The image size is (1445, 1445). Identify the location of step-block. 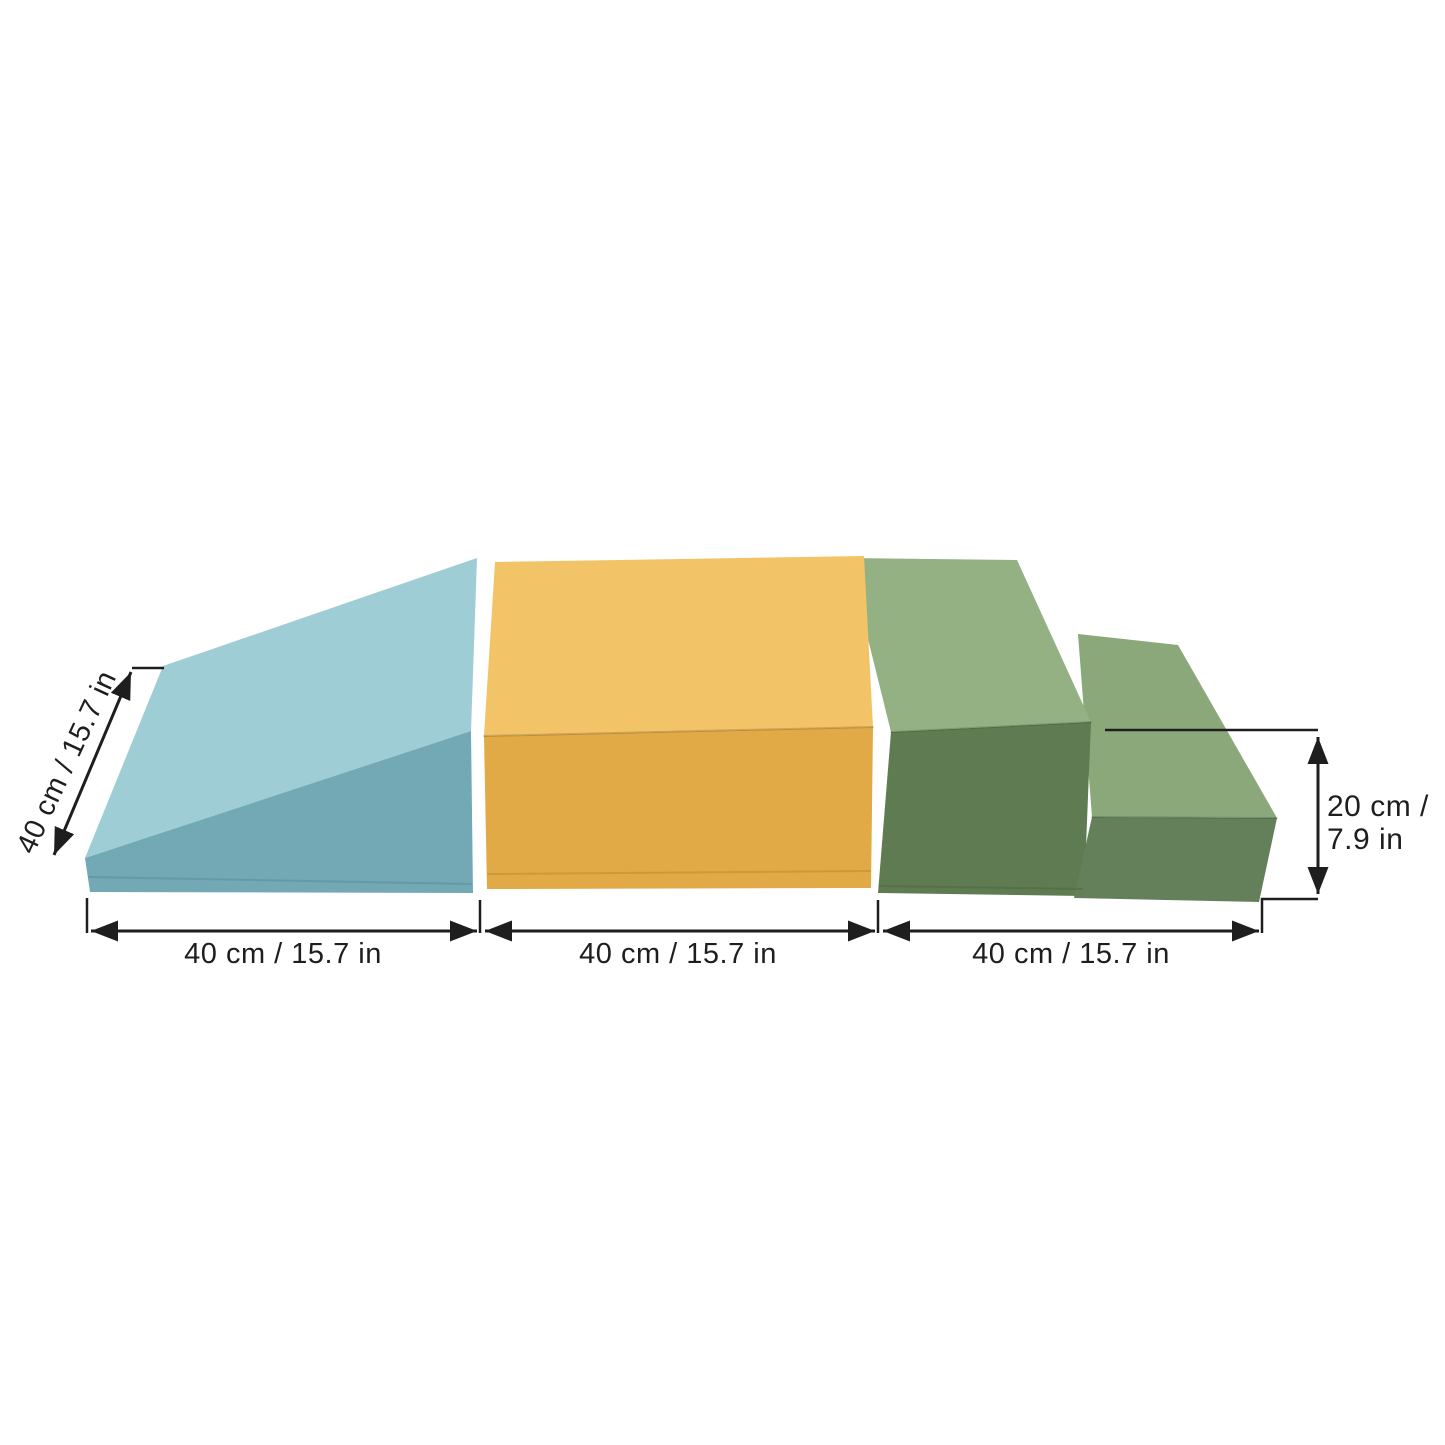
(1062, 730).